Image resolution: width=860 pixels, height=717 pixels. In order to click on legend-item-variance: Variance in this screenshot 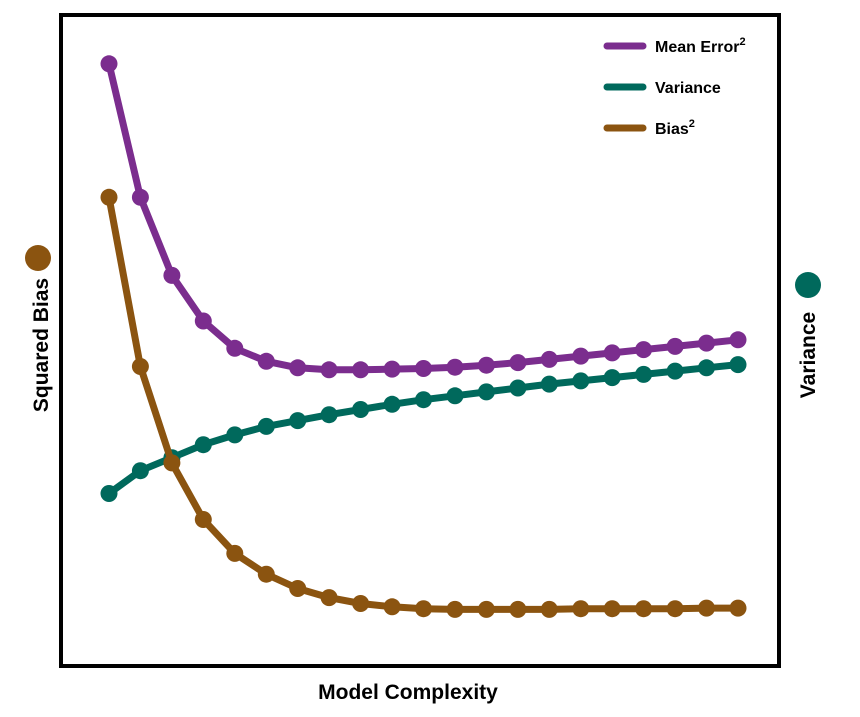, I will do `click(662, 88)`.